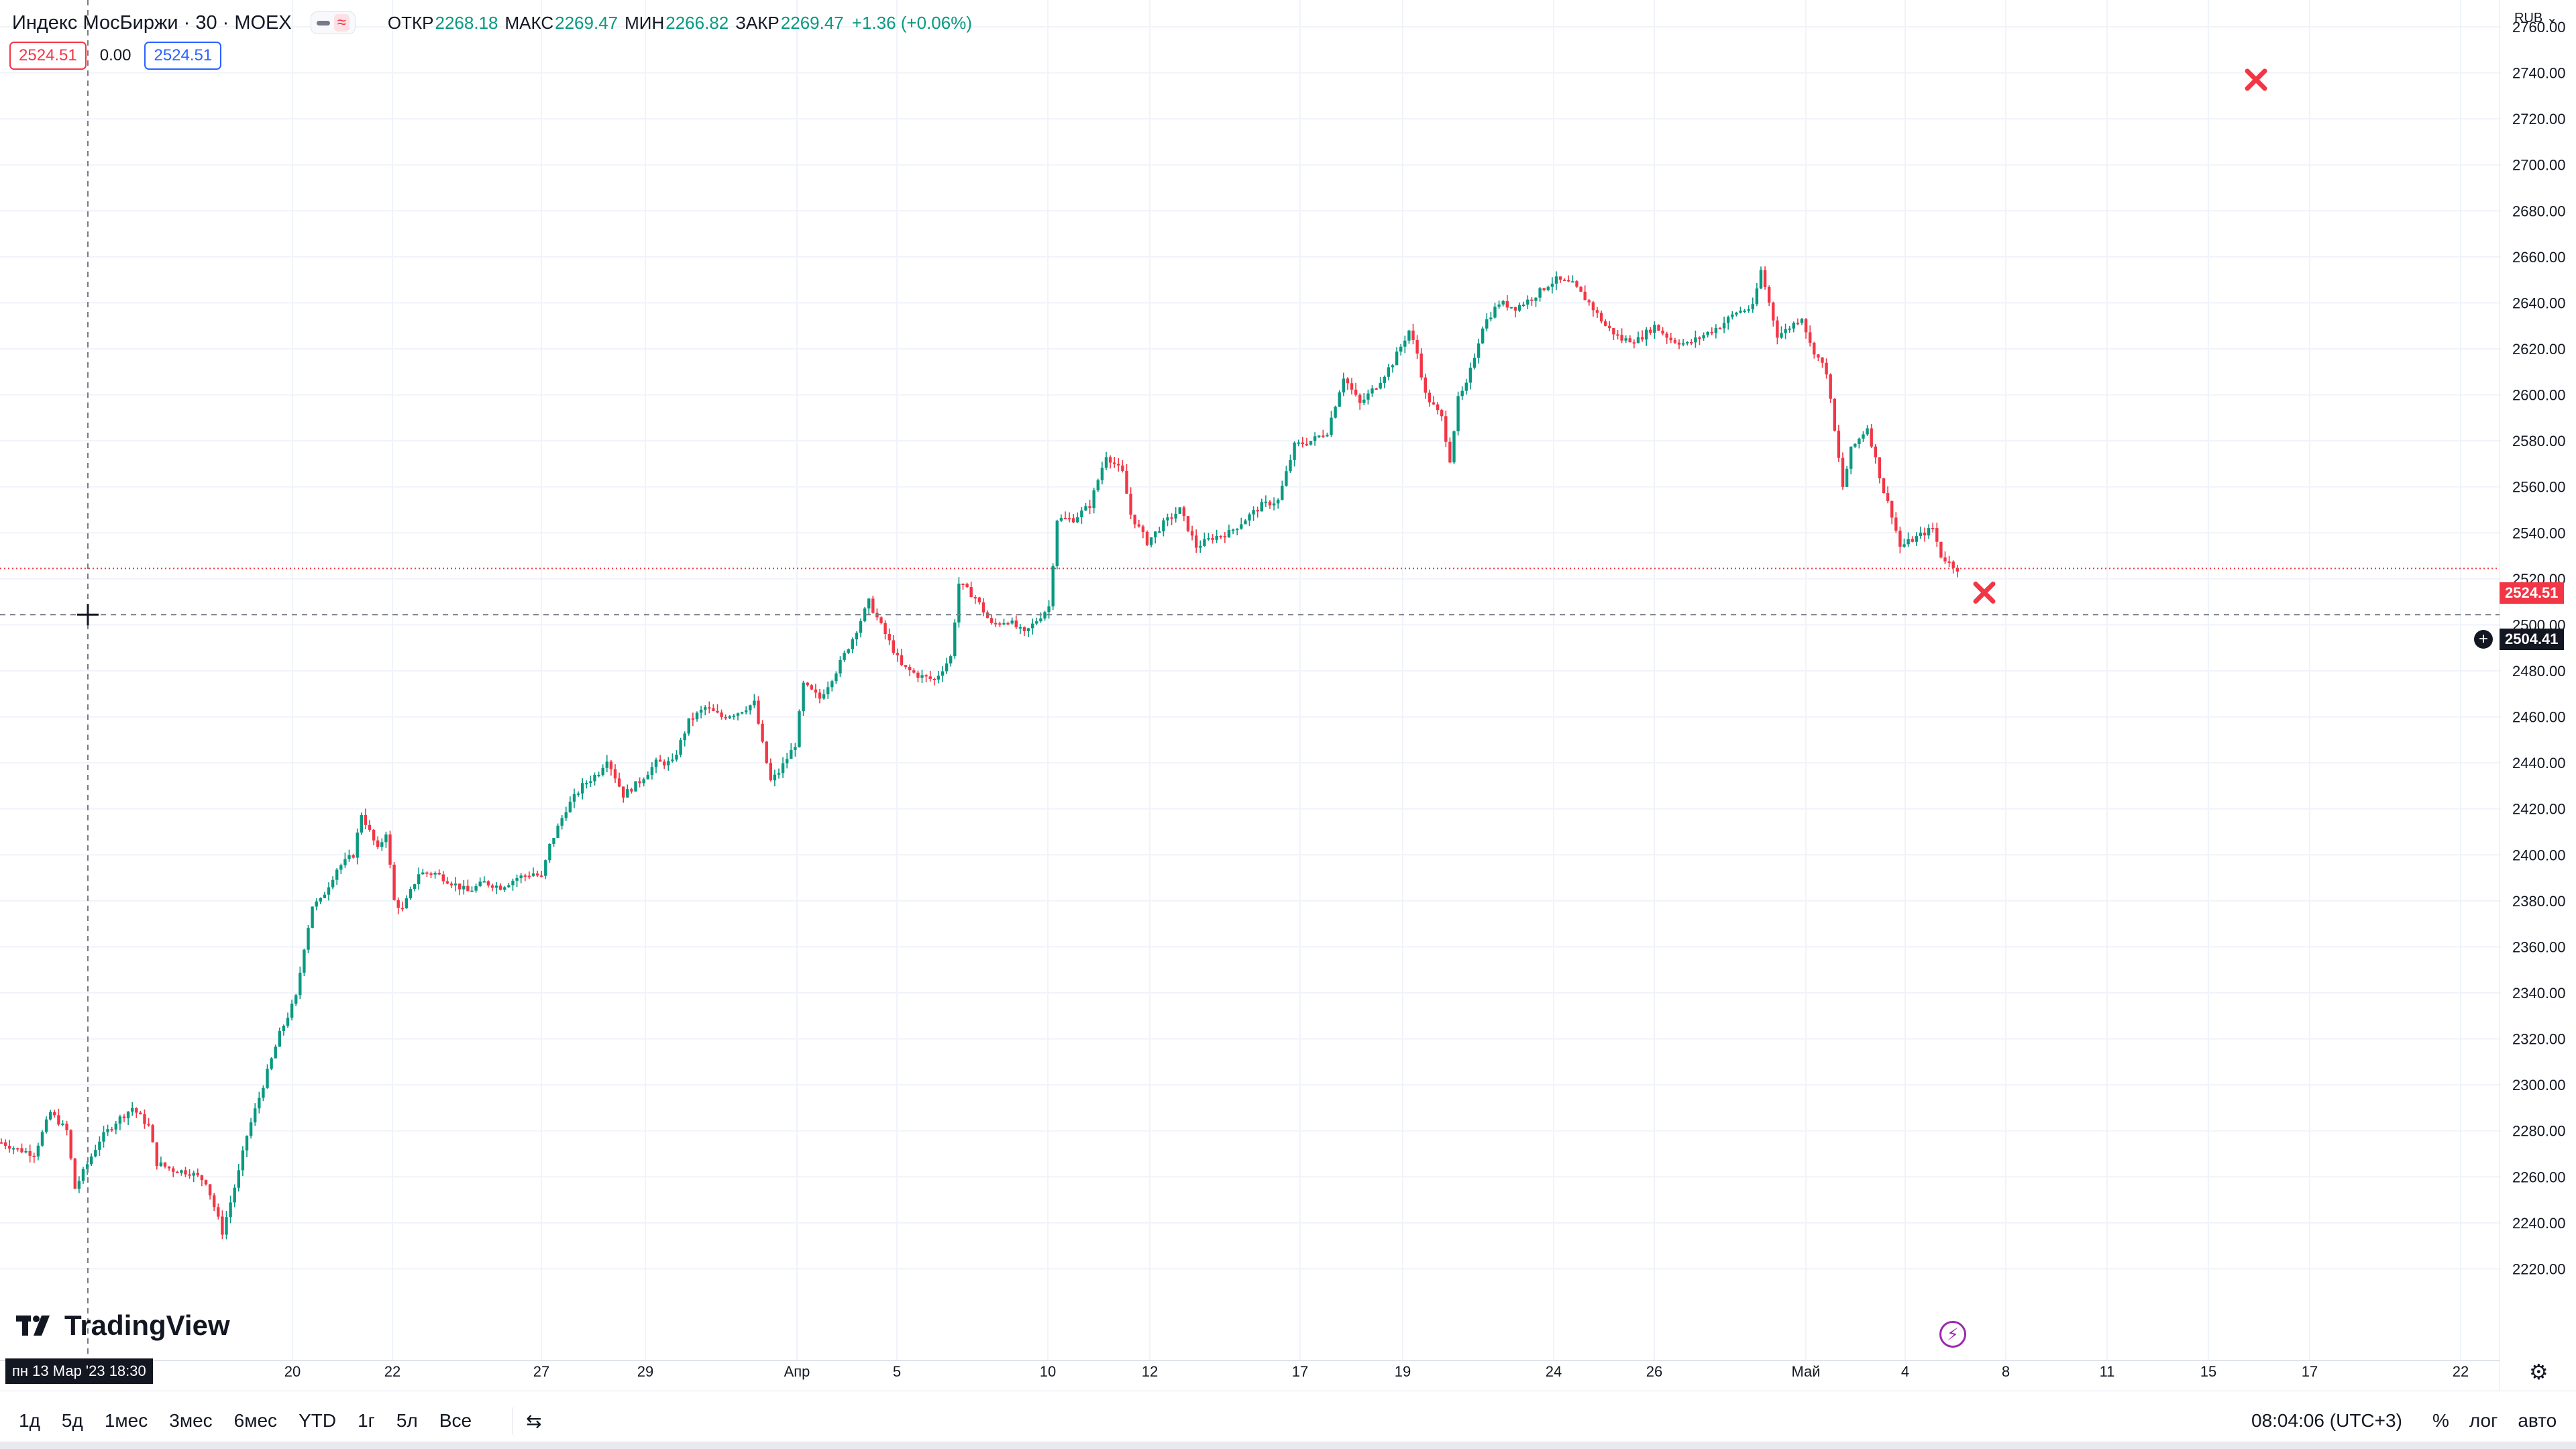  I want to click on range-6m: 6мес, so click(255, 1420).